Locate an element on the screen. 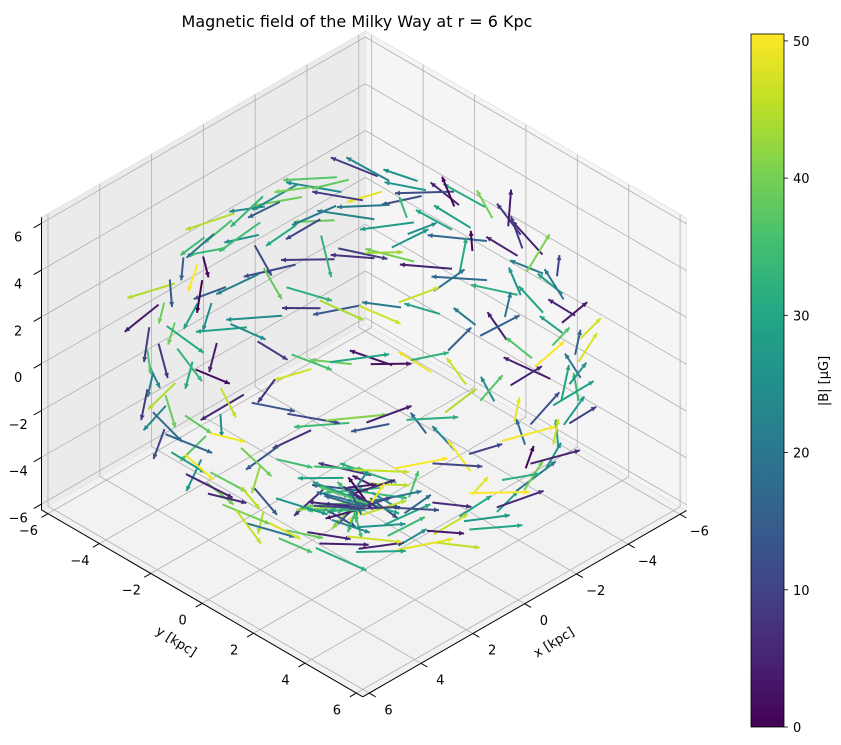 The width and height of the screenshot is (841, 745). colorbar-ticks: 0 10 20 30 40 50 is located at coordinates (797, 385).